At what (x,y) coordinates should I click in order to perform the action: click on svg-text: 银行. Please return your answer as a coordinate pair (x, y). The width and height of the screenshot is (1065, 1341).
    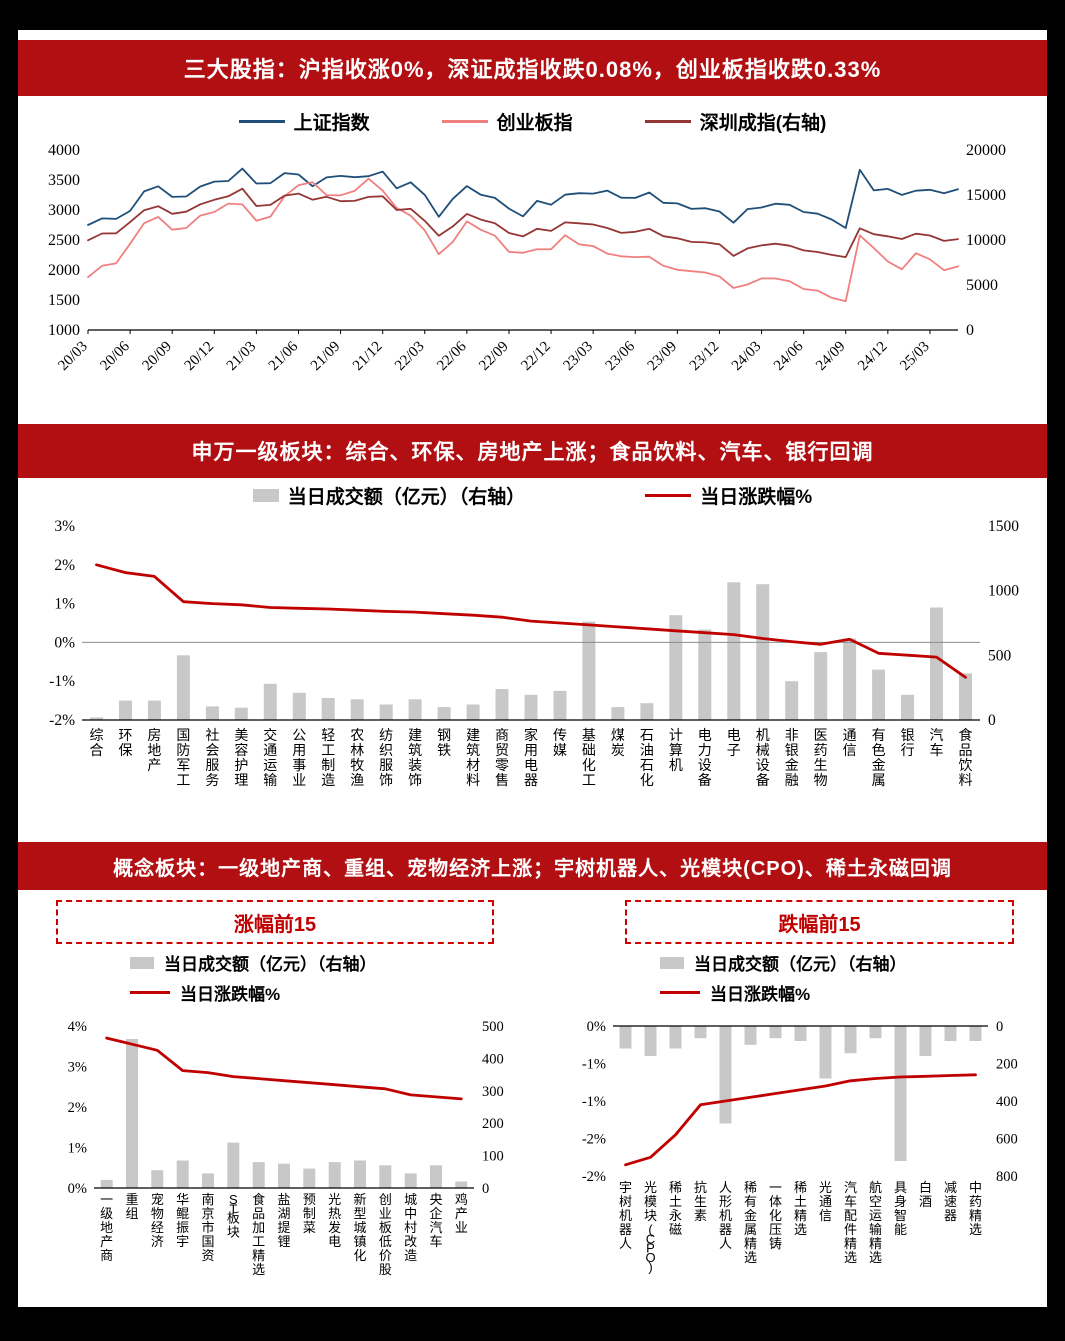
    Looking at the image, I should click on (908, 742).